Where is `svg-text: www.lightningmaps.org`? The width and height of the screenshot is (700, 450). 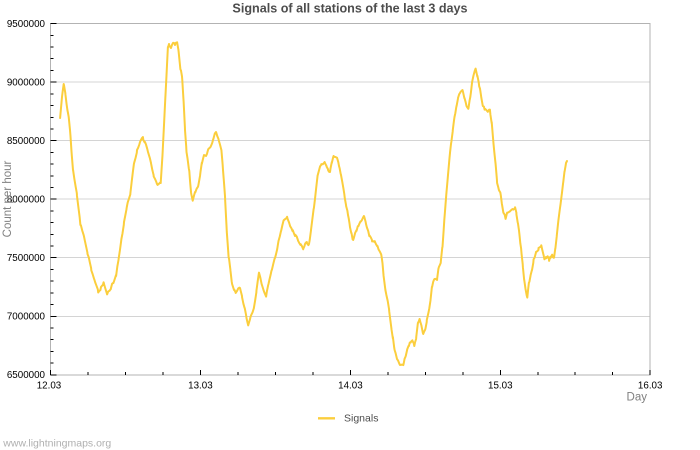 svg-text: www.lightningmaps.org is located at coordinates (56, 443).